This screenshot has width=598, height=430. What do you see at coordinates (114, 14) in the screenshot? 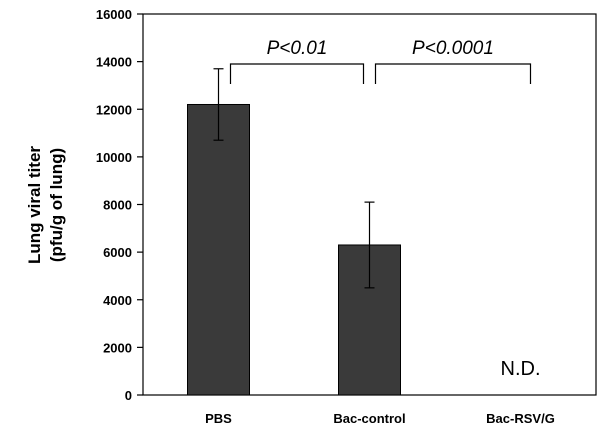
I see `y-tick-label: 16000` at bounding box center [114, 14].